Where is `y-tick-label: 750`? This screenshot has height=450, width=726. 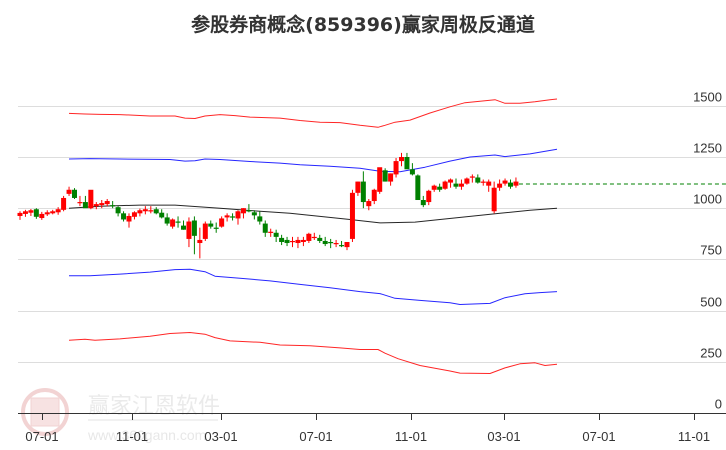
y-tick-label: 750 is located at coordinates (711, 250).